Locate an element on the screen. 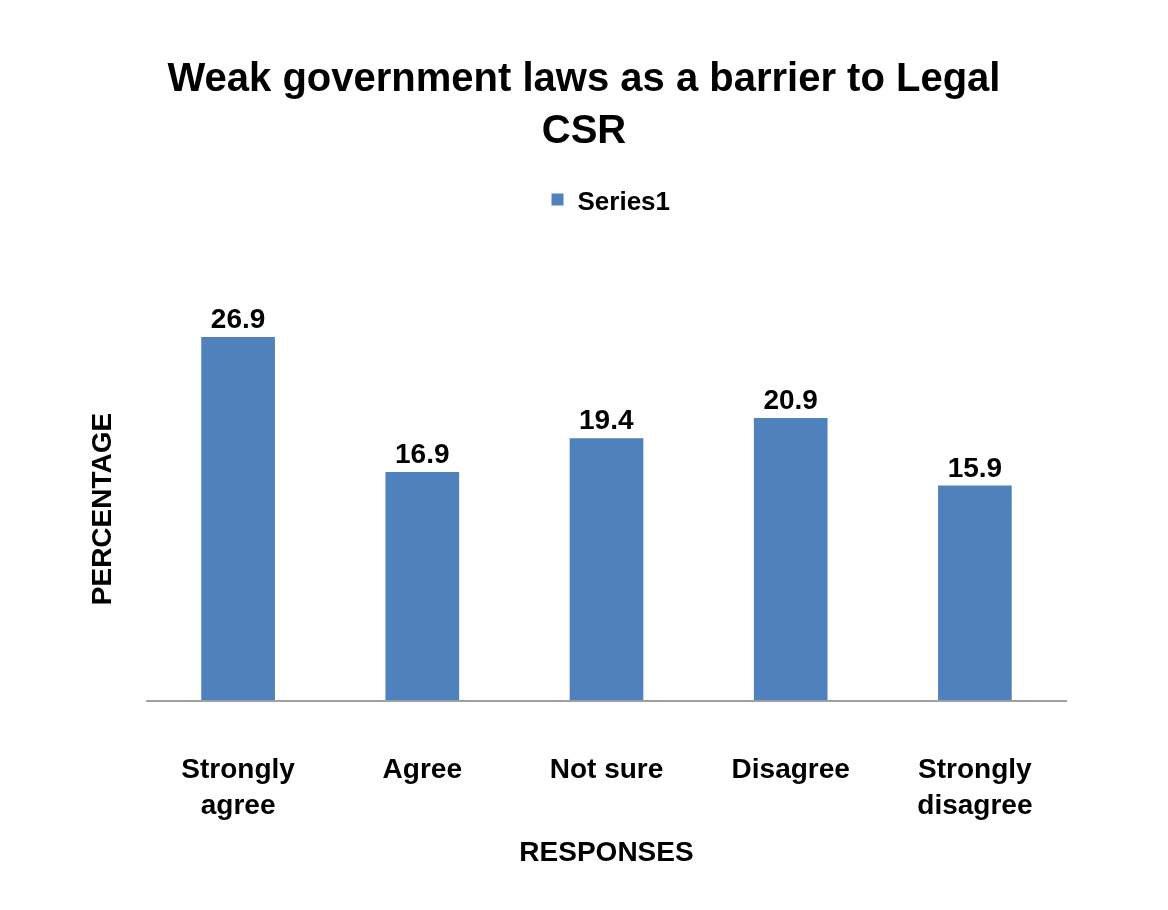 This screenshot has width=1168, height=910. x-tick-label: Strongly disagree is located at coordinates (975, 786).